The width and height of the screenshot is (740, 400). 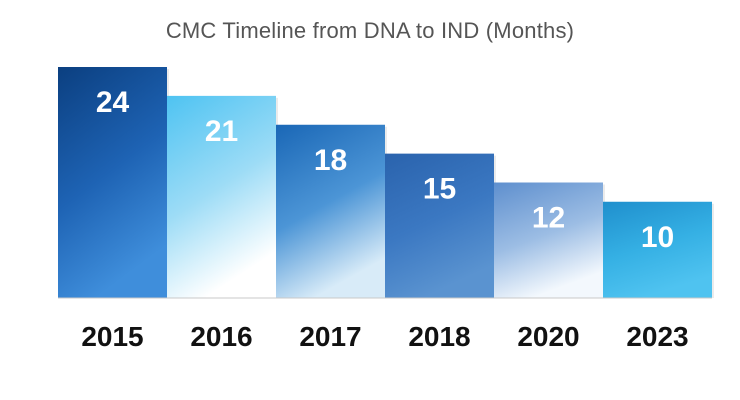 What do you see at coordinates (112, 182) in the screenshot?
I see `bar-2015` at bounding box center [112, 182].